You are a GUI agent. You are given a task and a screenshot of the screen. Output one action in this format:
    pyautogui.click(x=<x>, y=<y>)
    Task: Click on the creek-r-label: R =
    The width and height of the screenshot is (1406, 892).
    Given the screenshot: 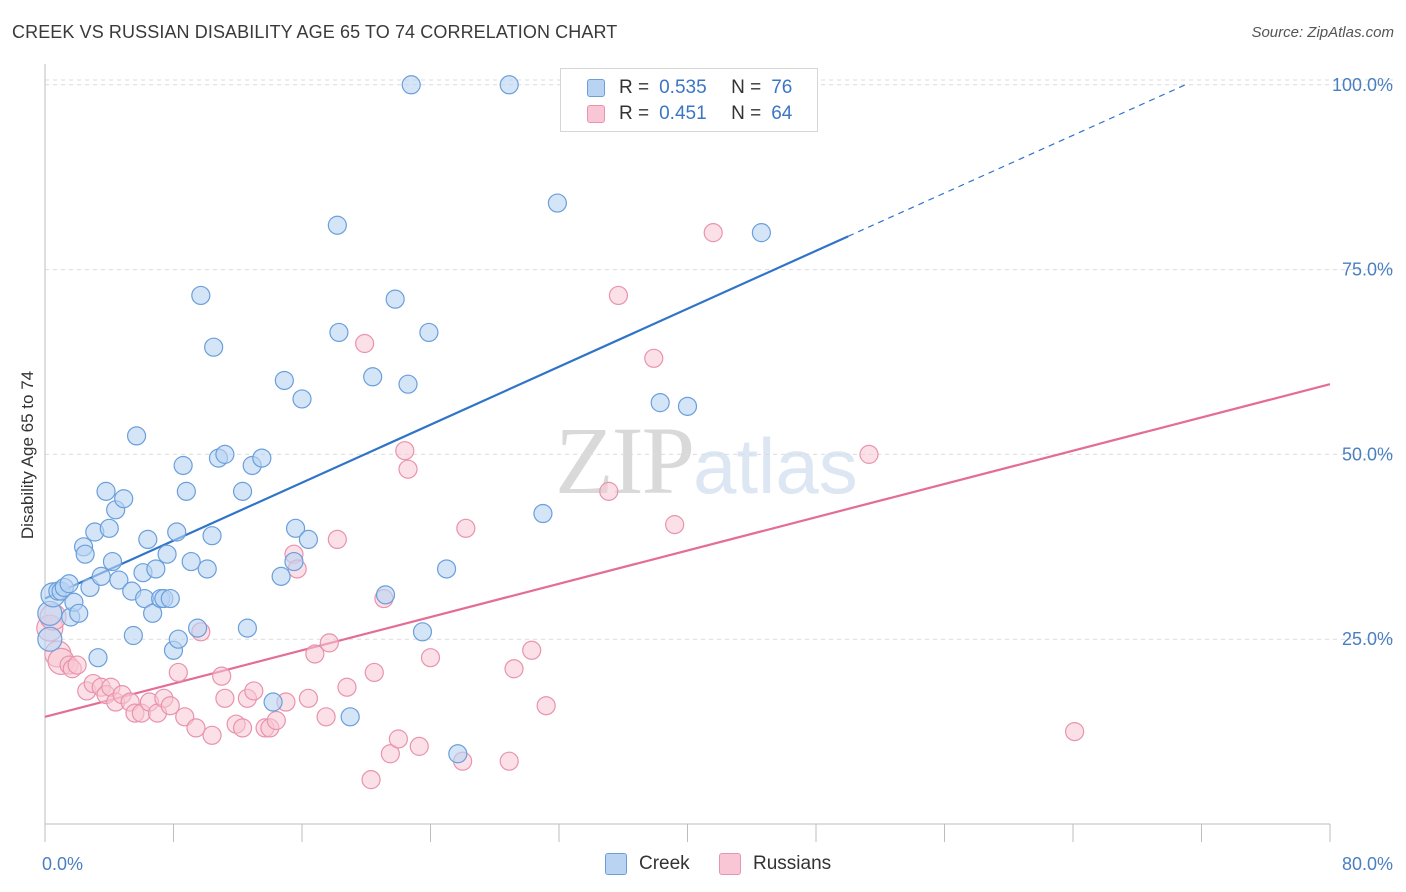 What is the action you would take?
    pyautogui.click(x=634, y=87)
    